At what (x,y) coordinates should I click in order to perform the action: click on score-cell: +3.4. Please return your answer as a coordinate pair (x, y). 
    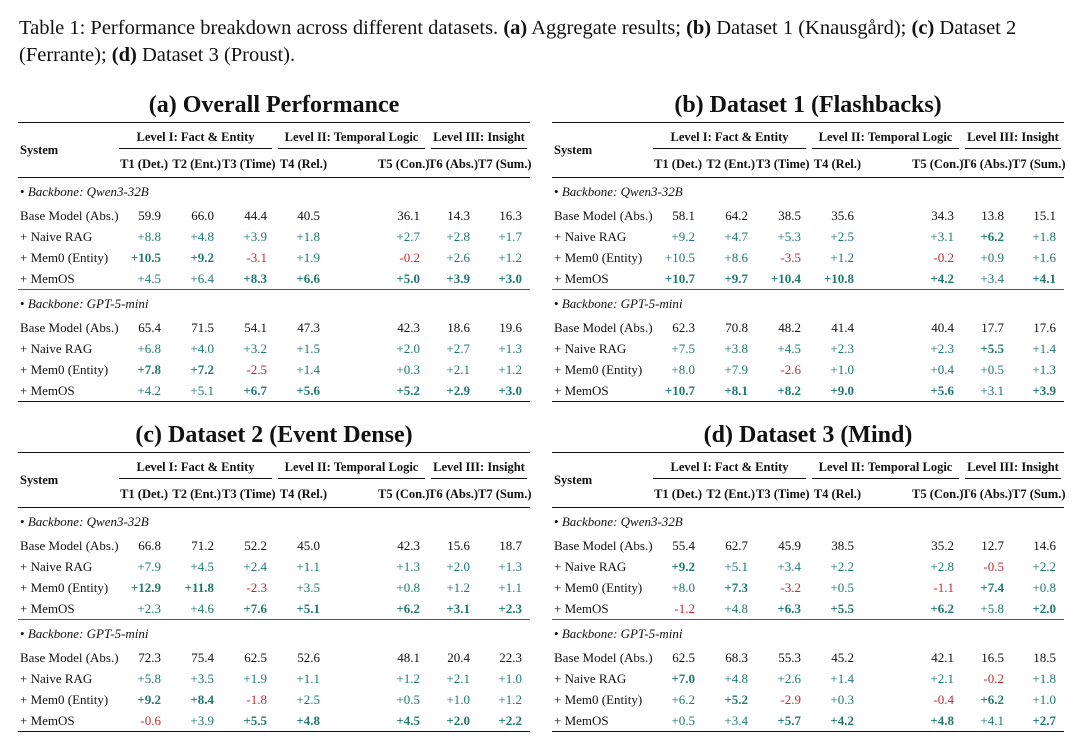
    Looking at the image, I should click on (992, 278).